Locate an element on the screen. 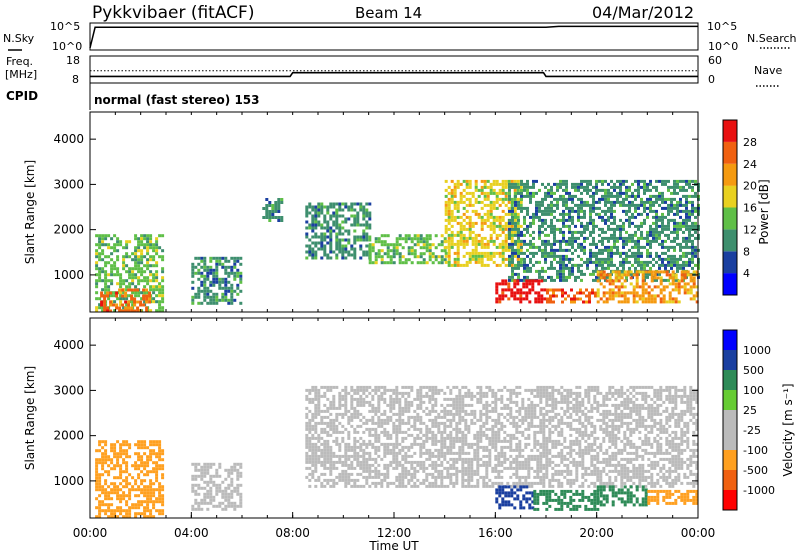 The width and height of the screenshot is (800, 554). station-title: Pykkvibaer (fitACF) is located at coordinates (173, 13).